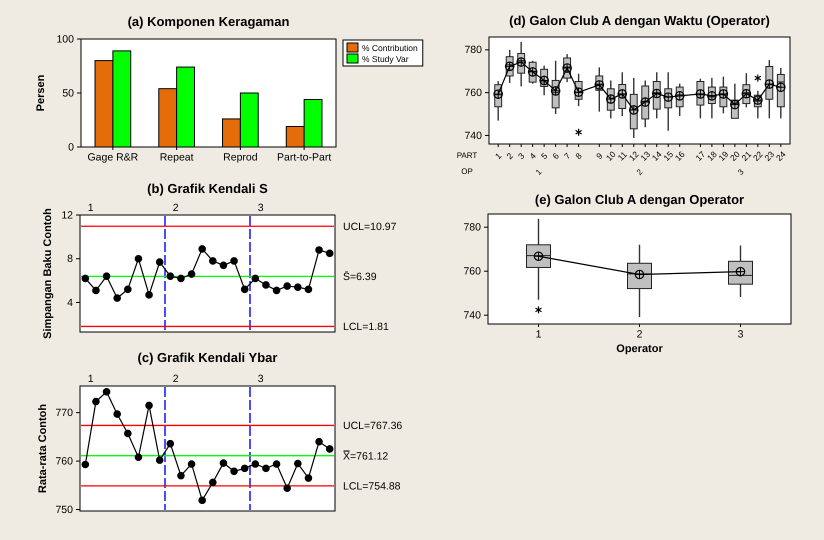 This screenshot has height=540, width=824. Describe the element at coordinates (64, 510) in the screenshot. I see `y-tick-label: 750` at that location.